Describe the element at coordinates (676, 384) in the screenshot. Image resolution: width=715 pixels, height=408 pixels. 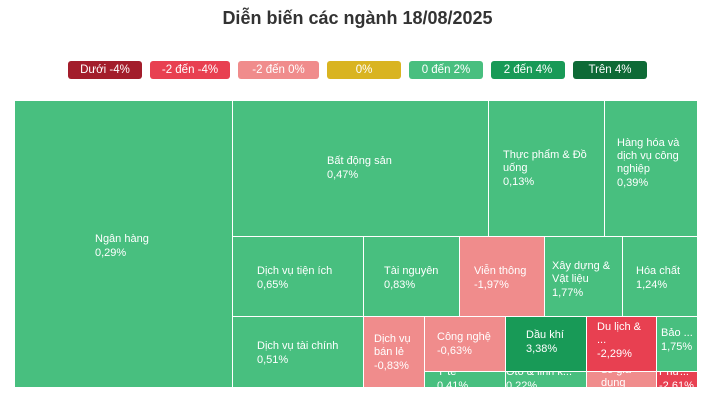
I see `tile-value: -2,61%` at that location.